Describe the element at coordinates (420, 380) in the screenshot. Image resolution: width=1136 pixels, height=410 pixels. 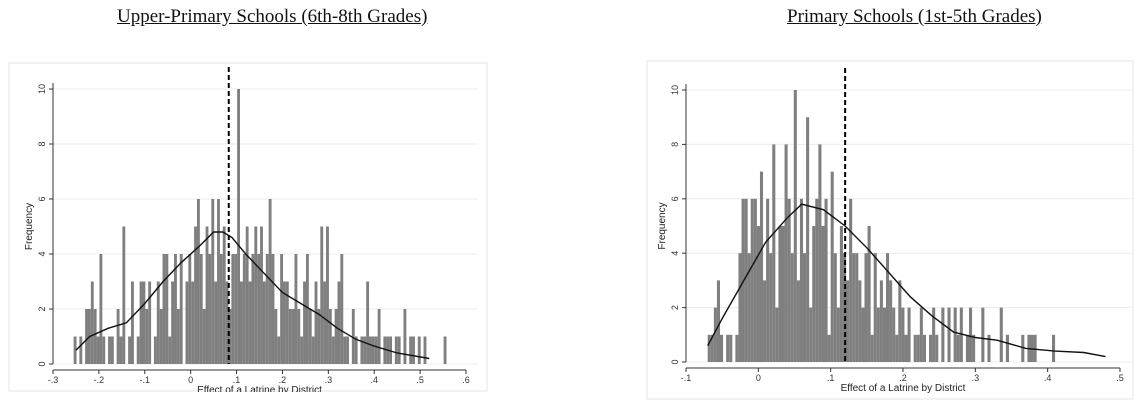
I see `x-tick-label: .5` at that location.